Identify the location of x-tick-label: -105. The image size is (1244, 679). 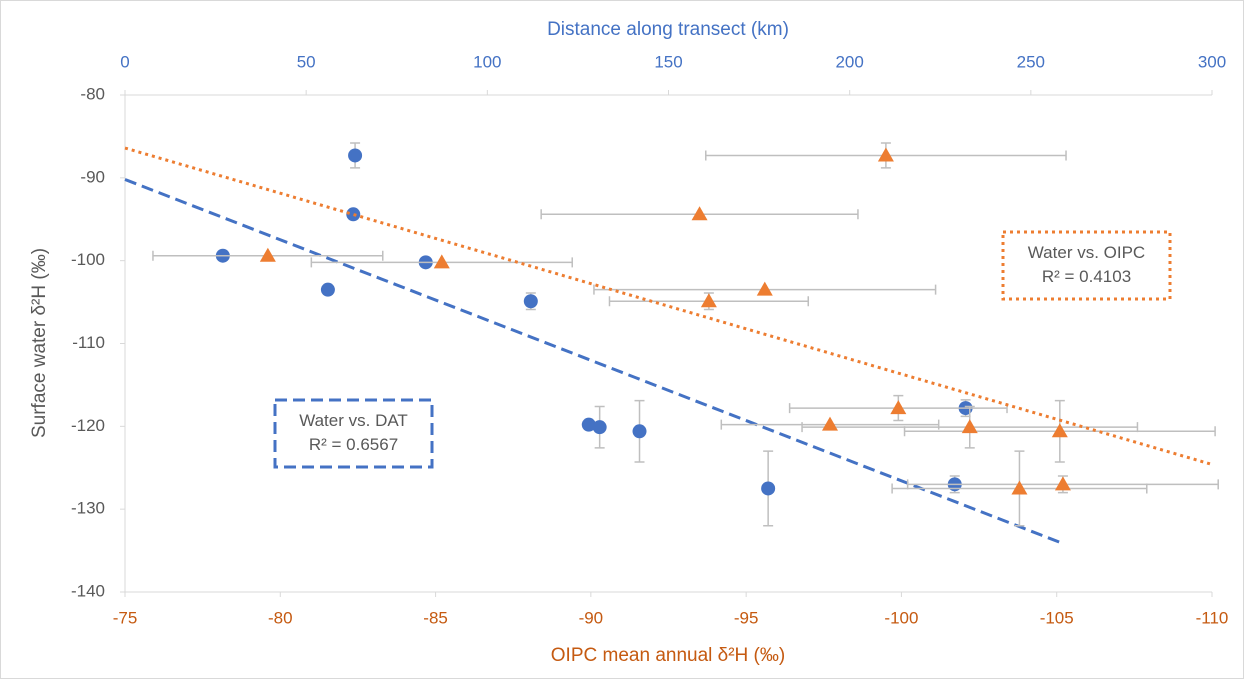
(1057, 617).